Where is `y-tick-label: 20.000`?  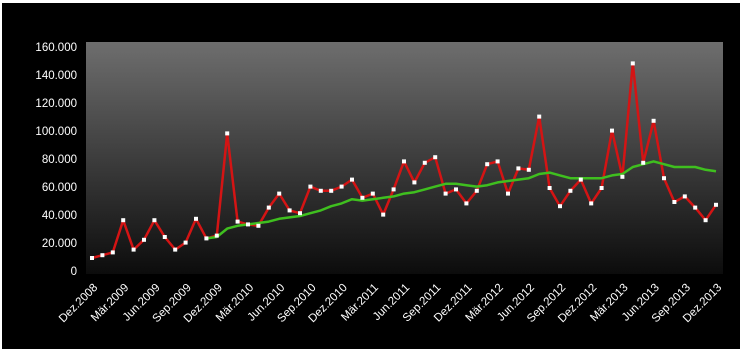
y-tick-label: 20.000 is located at coordinates (59, 244).